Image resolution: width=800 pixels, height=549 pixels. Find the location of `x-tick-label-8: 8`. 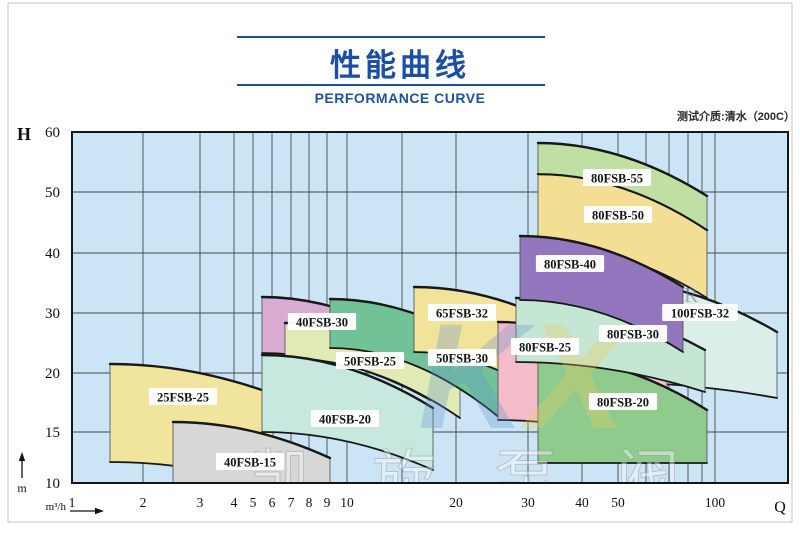

x-tick-label-8: 8 is located at coordinates (309, 502).